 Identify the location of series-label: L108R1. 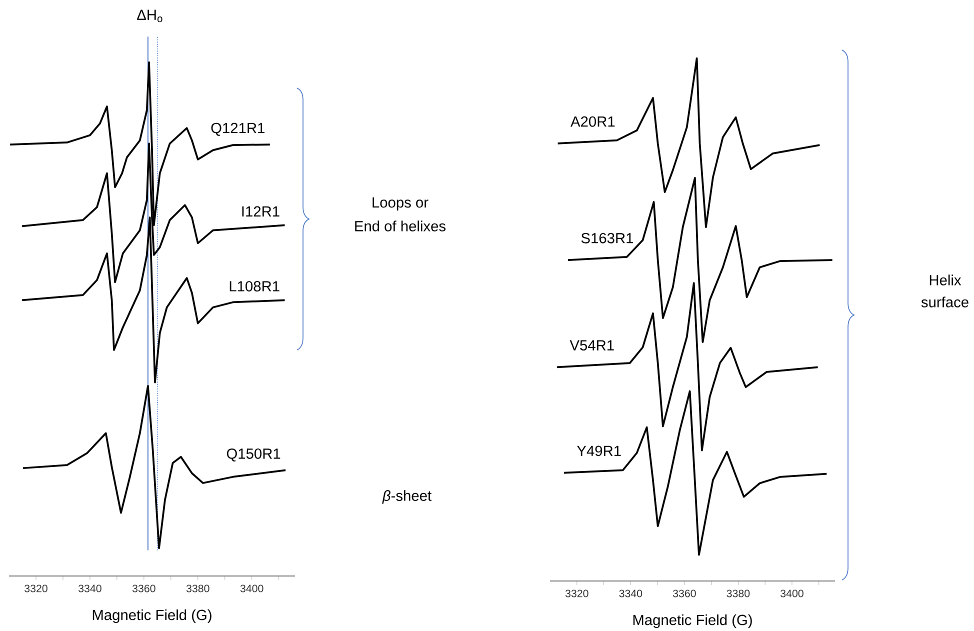
(255, 286).